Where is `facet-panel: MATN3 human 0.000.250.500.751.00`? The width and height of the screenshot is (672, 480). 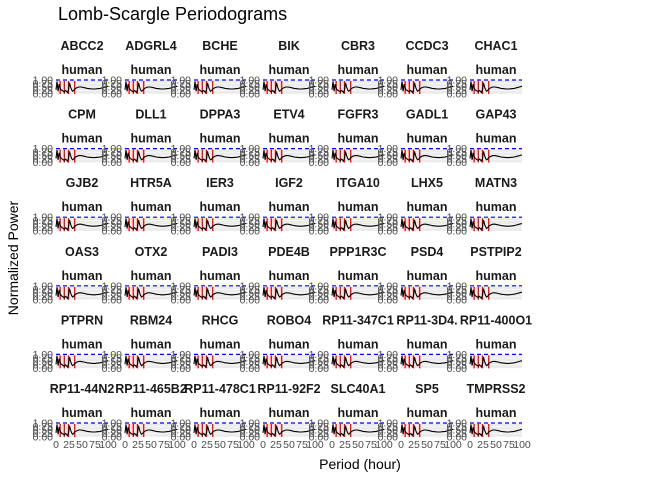 facet-panel: MATN3 human 0.000.250.500.751.00 is located at coordinates (485, 207).